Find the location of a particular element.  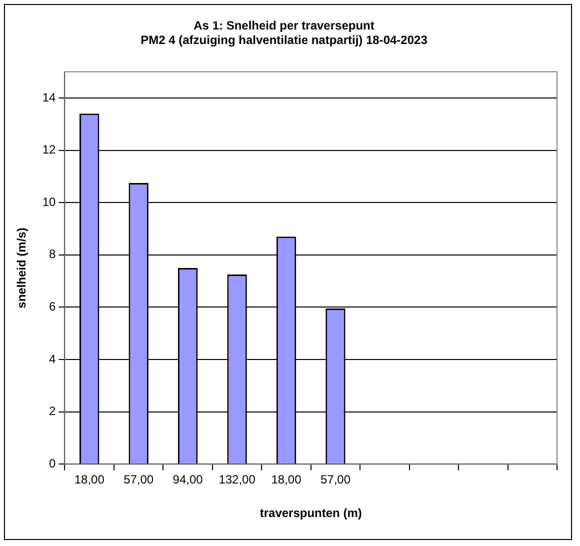

chart-title: As 1: Snelheid per traversepunt is located at coordinates (284, 25).